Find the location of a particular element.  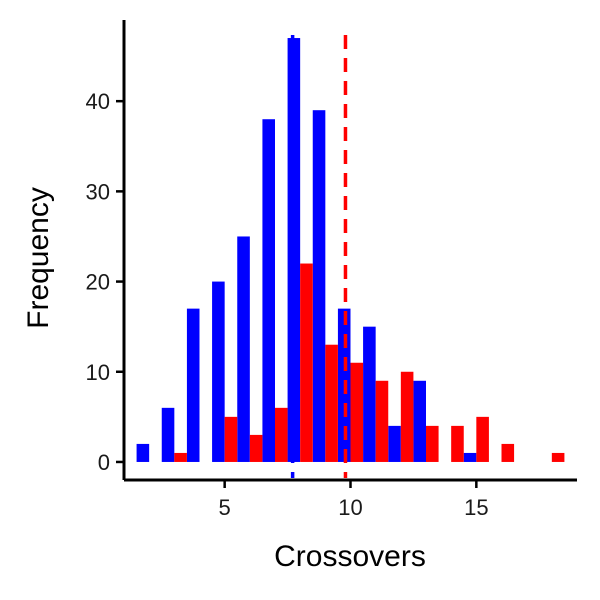

bar-series1-x13 is located at coordinates (419, 421).